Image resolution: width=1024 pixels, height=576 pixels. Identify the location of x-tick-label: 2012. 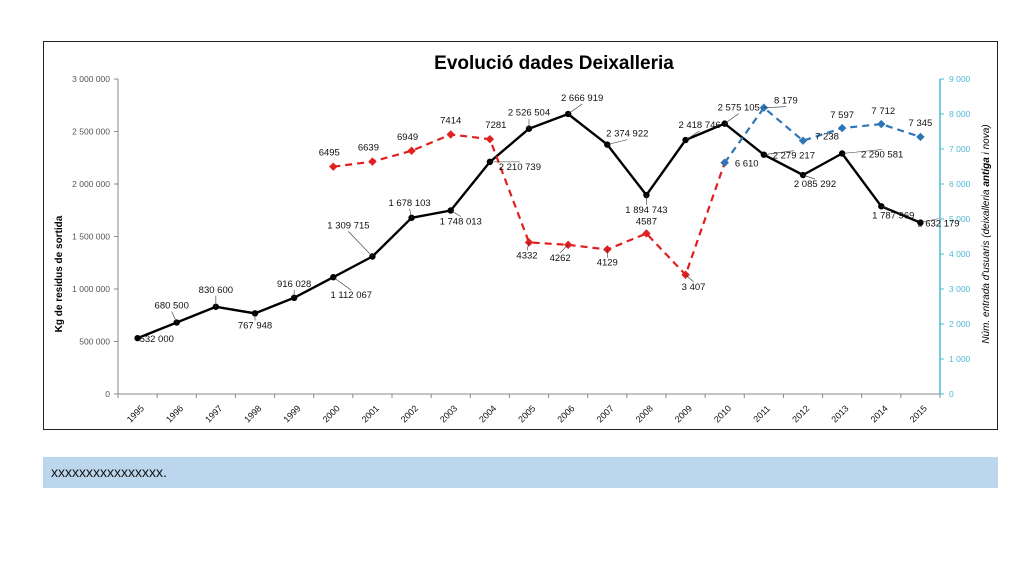
(800, 413).